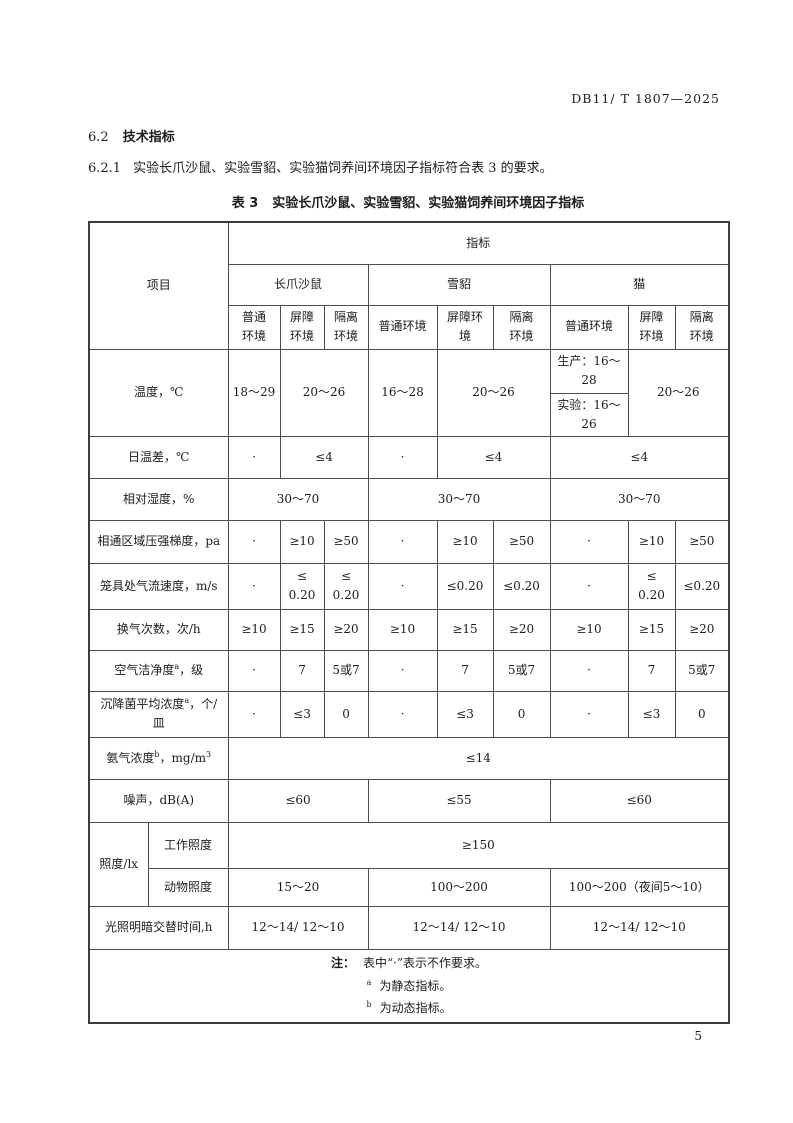 The height and width of the screenshot is (1123, 793). What do you see at coordinates (158, 670) in the screenshot?
I see `row-label-air-cleanliness: 空气洁净度a，级` at bounding box center [158, 670].